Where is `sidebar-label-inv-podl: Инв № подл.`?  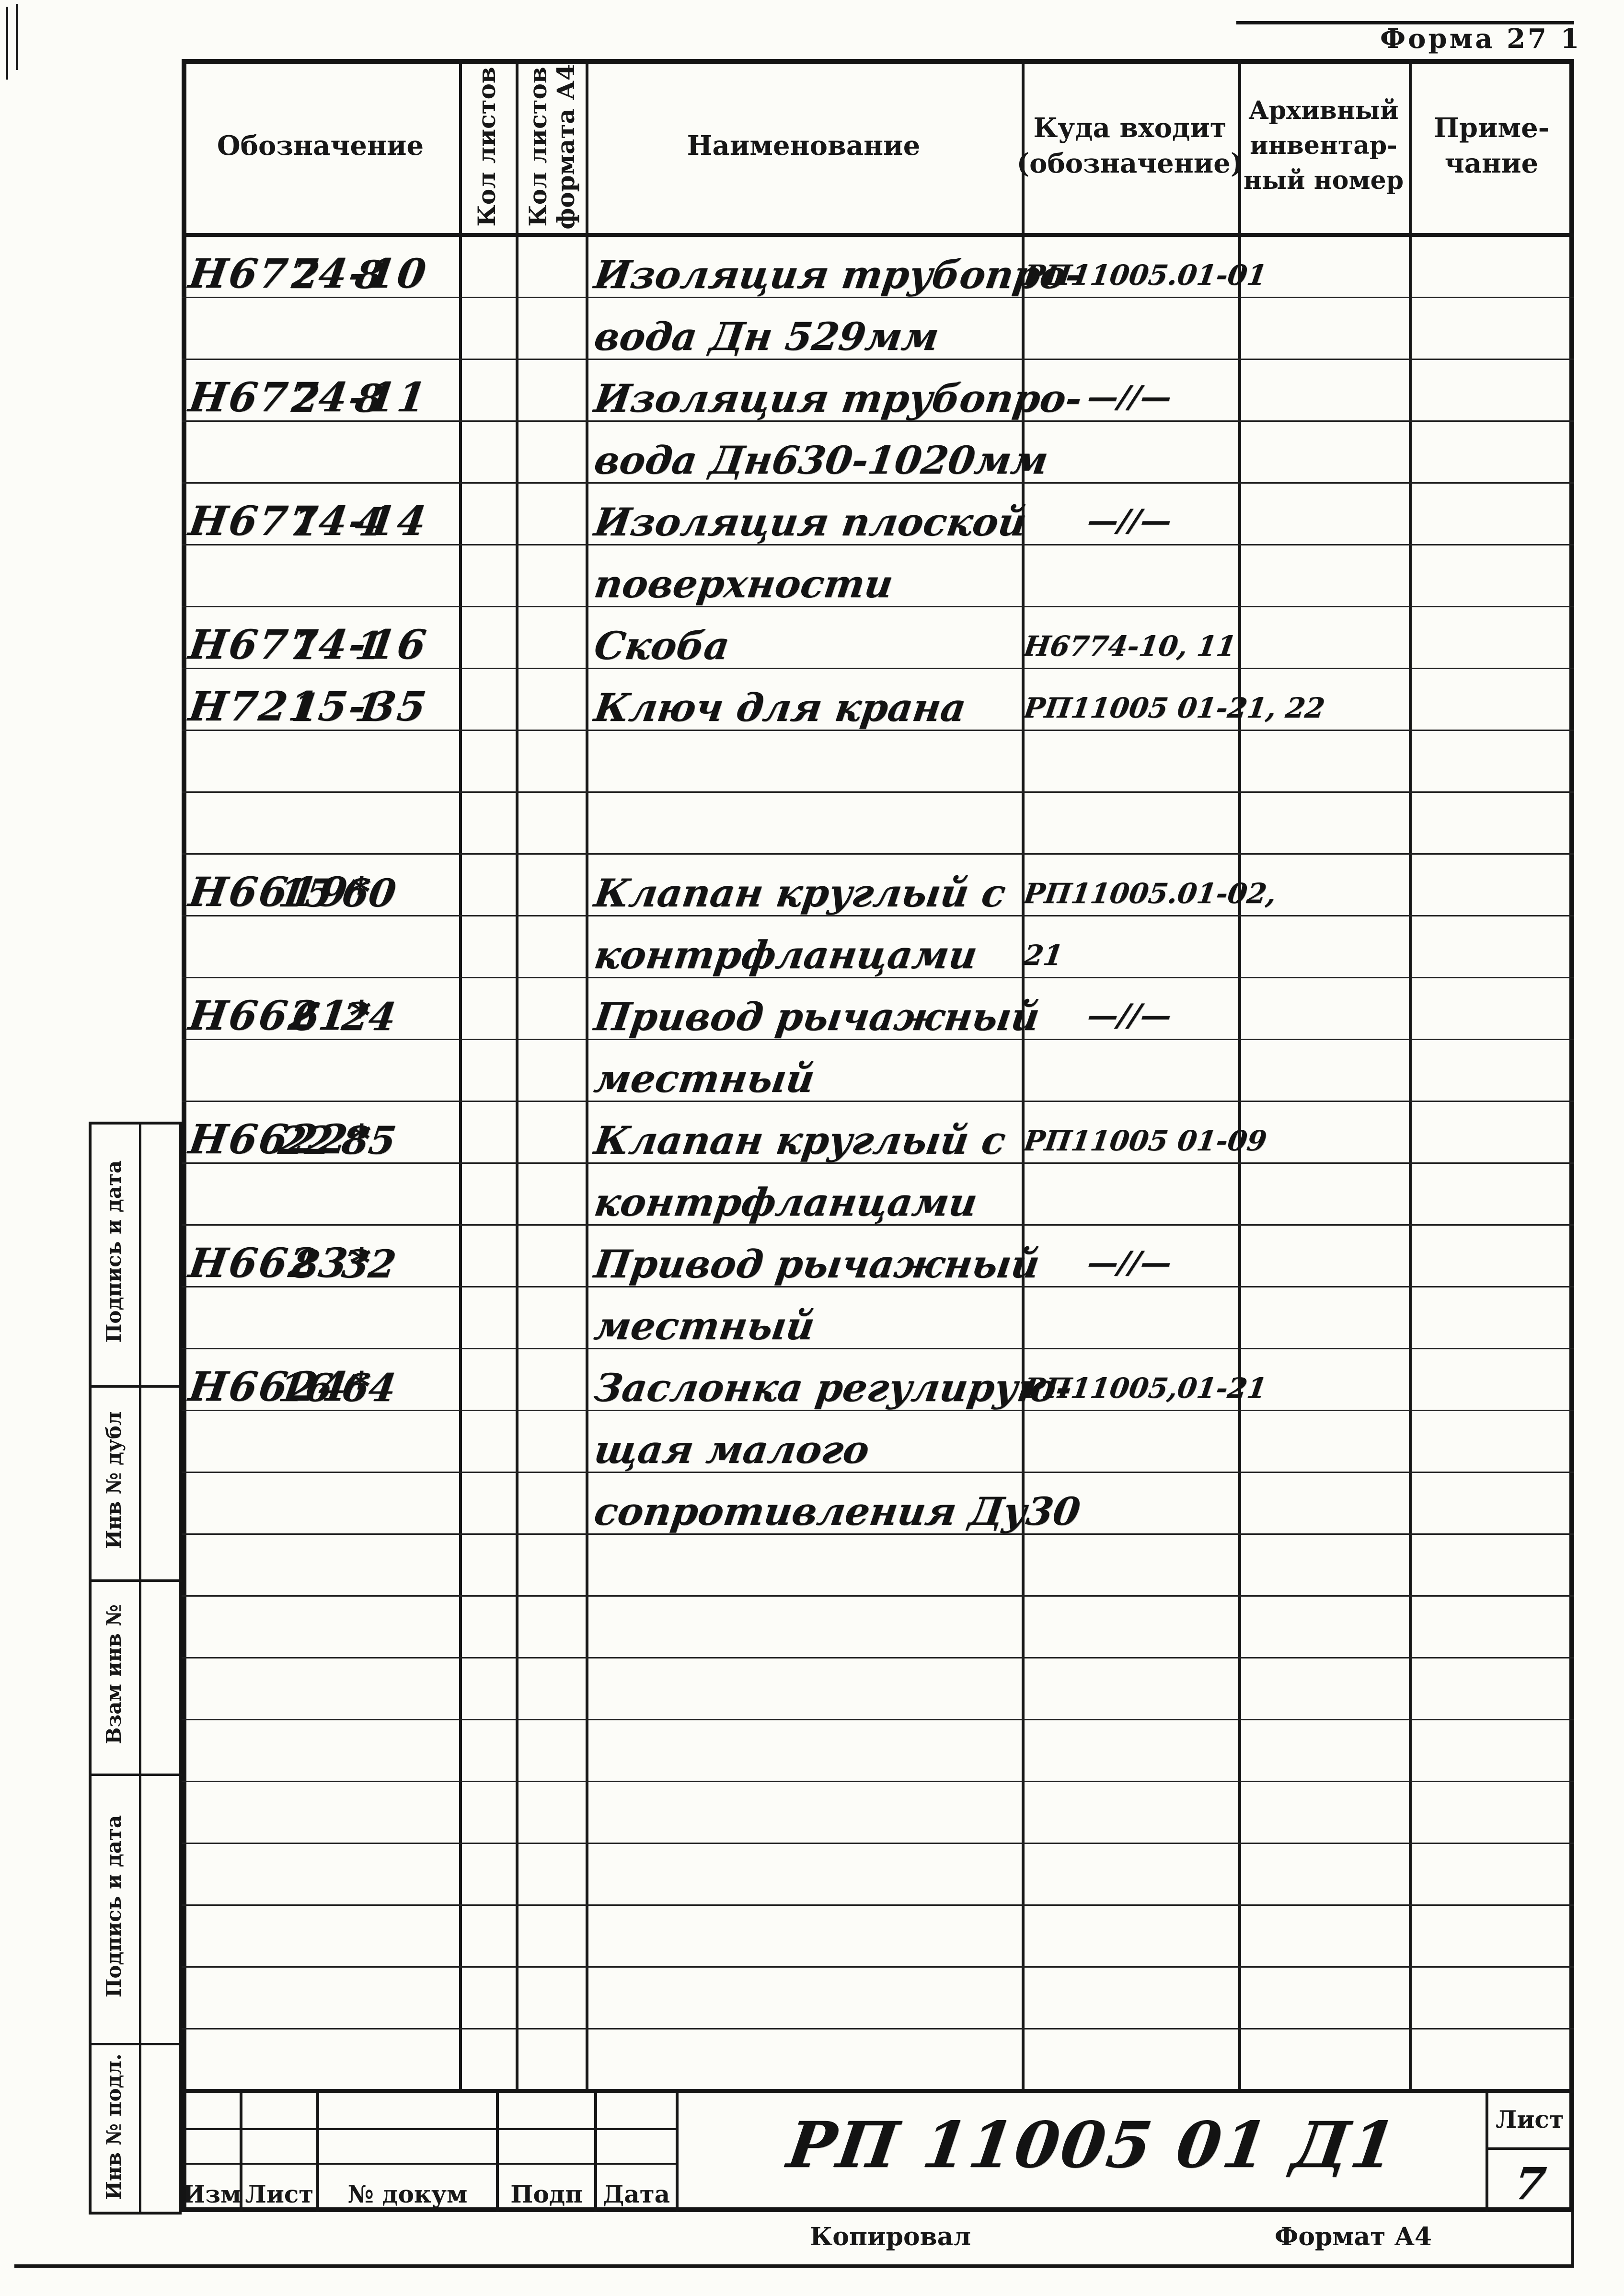 sidebar-label-inv-podl: Инв № подл. is located at coordinates (114, 2126).